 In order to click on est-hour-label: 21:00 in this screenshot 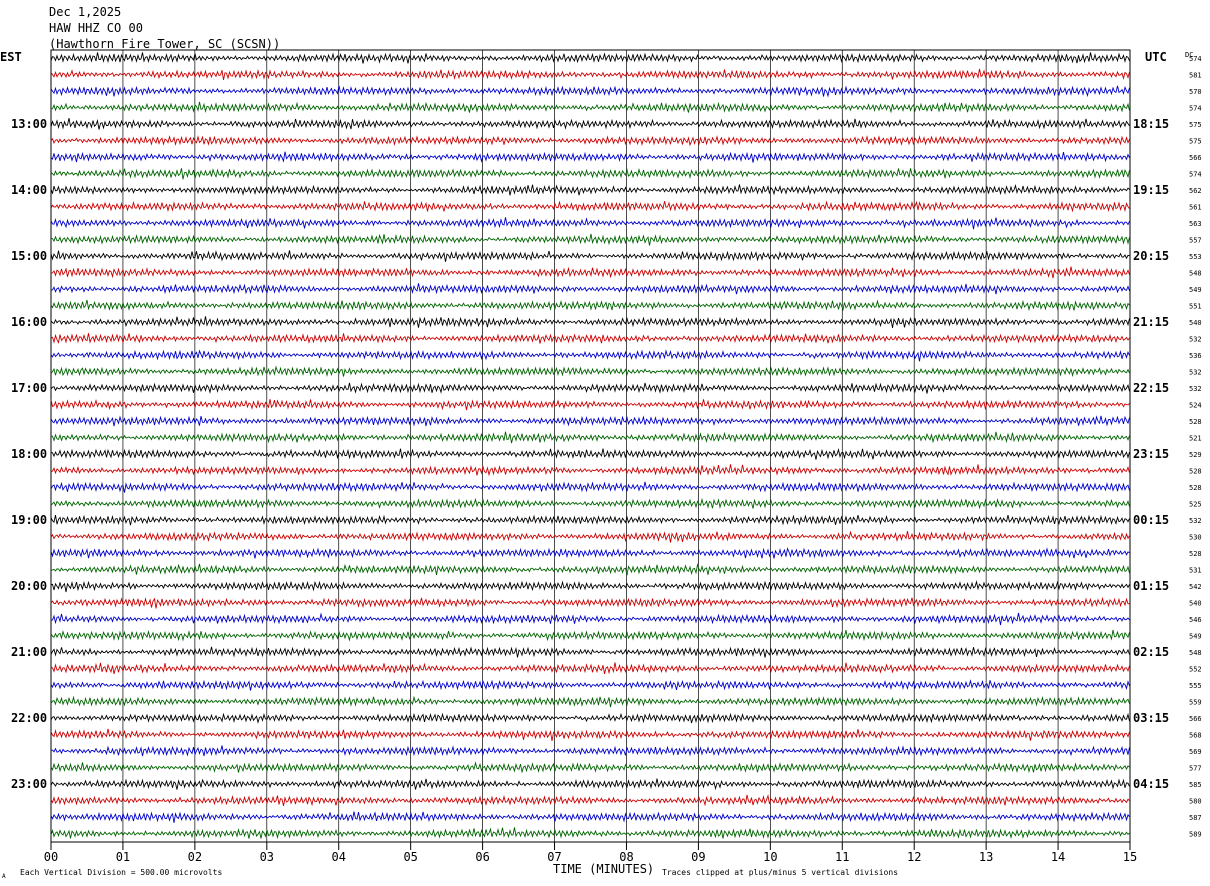, I will do `click(29, 652)`.